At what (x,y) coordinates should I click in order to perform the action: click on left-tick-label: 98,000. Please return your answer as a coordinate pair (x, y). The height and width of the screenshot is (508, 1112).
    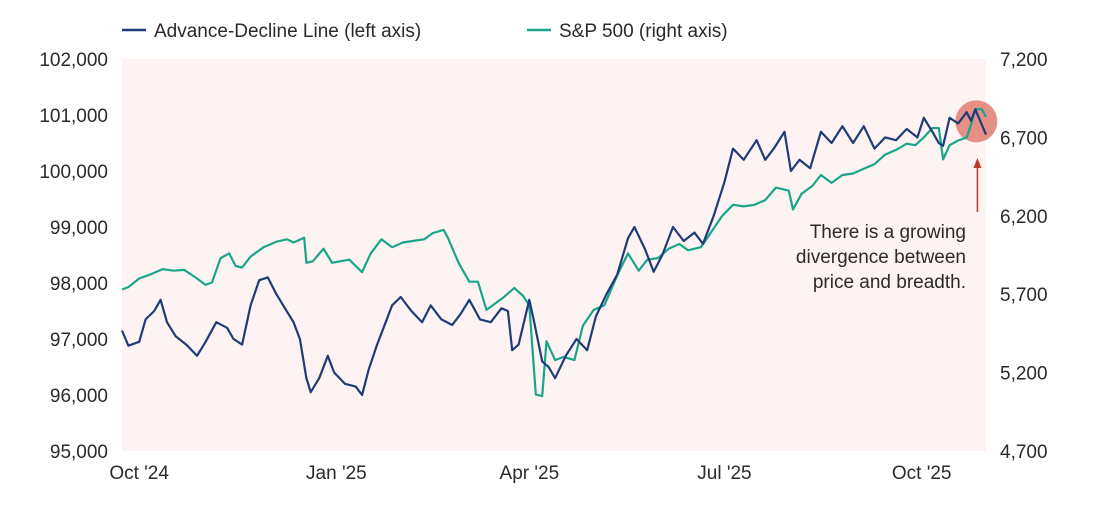
    Looking at the image, I should click on (79, 284).